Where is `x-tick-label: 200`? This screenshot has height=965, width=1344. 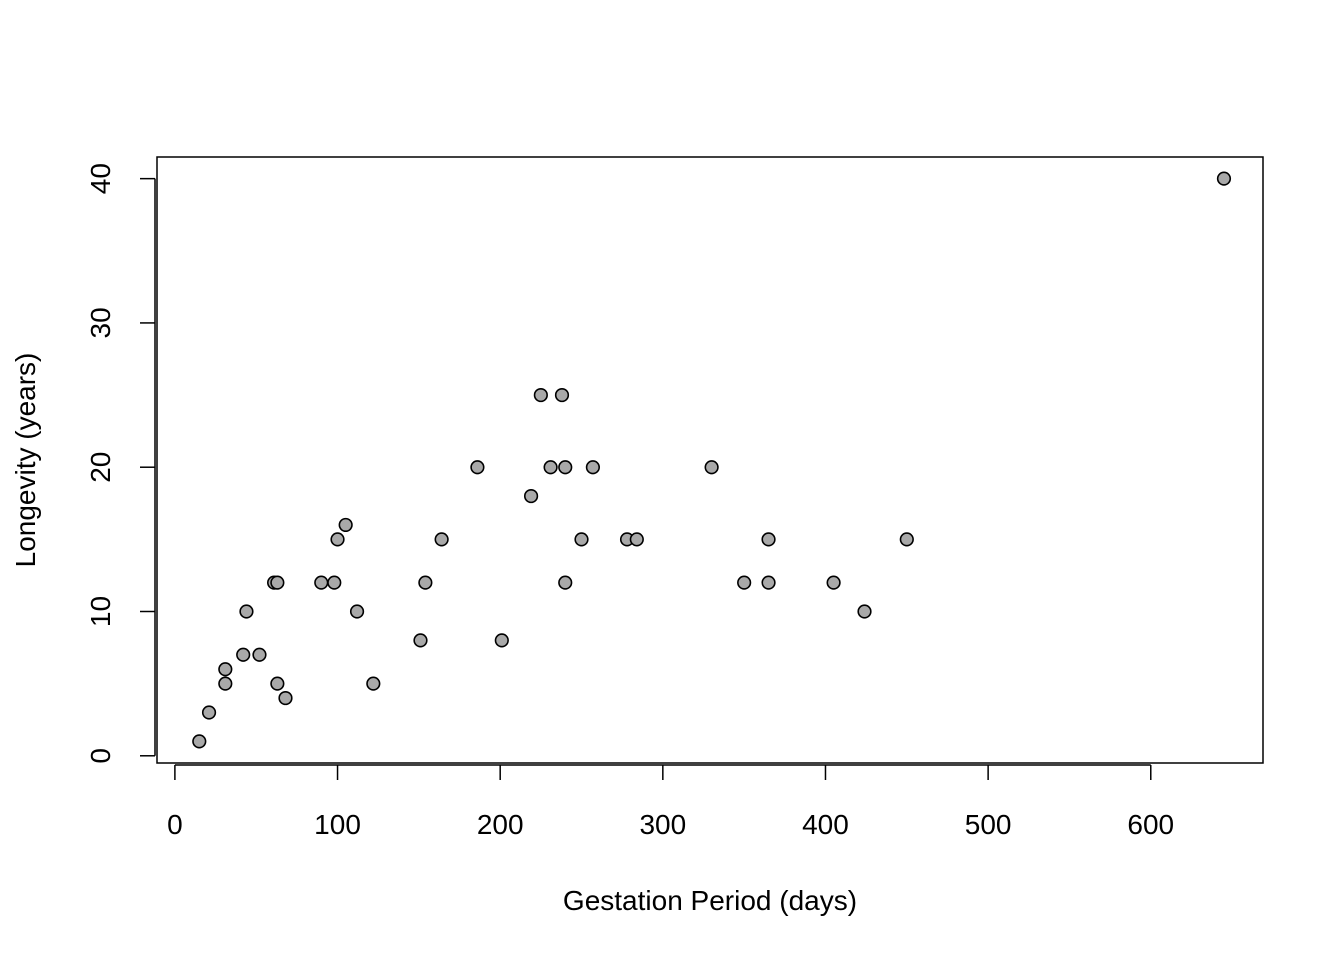 x-tick-label: 200 is located at coordinates (500, 824).